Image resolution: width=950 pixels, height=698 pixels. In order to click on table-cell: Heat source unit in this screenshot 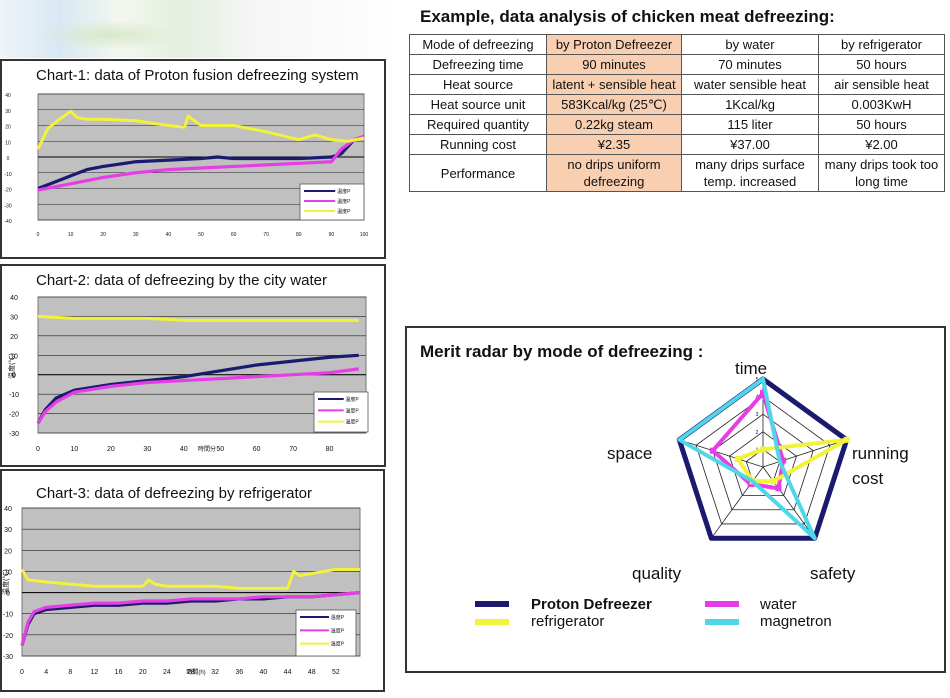, I will do `click(478, 104)`.